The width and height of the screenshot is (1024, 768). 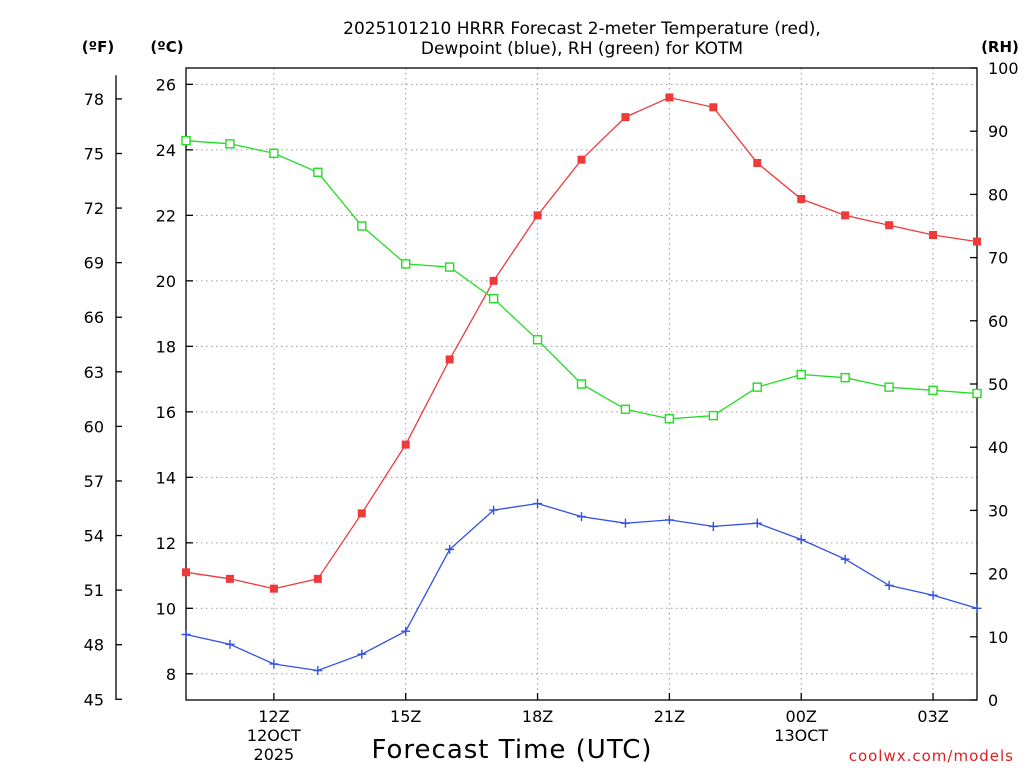 What do you see at coordinates (801, 716) in the screenshot?
I see `x-tick-label-00Z: 00Z` at bounding box center [801, 716].